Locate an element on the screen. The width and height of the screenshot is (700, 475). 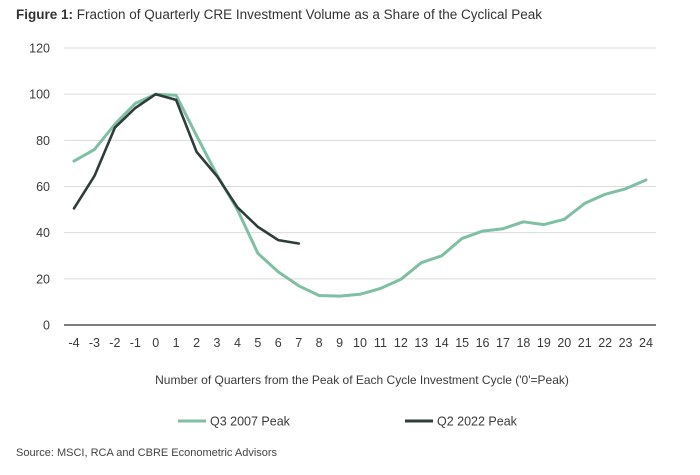
x-tick-label: -3 is located at coordinates (94, 343).